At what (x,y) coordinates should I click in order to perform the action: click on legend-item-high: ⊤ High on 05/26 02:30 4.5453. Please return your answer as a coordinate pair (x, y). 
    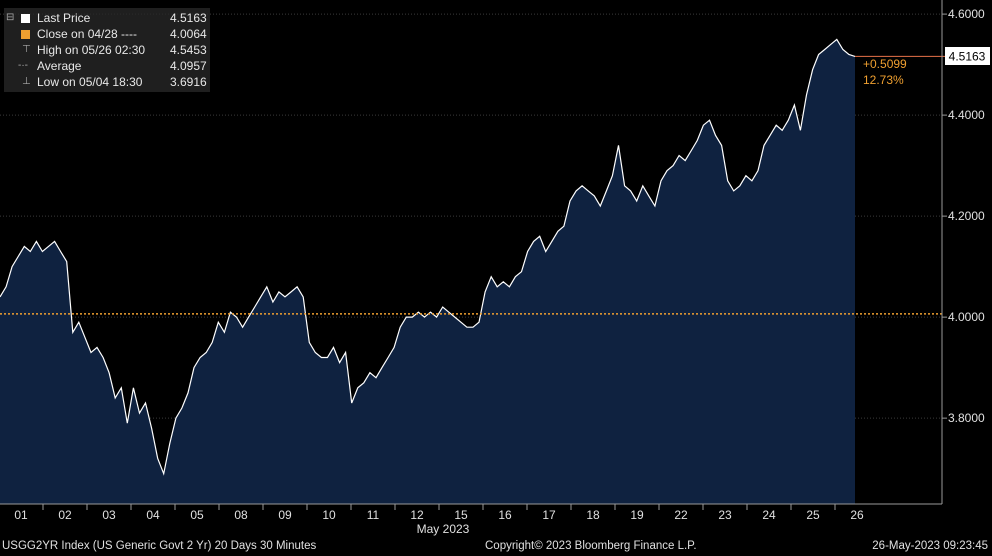
    Looking at the image, I should click on (107, 51).